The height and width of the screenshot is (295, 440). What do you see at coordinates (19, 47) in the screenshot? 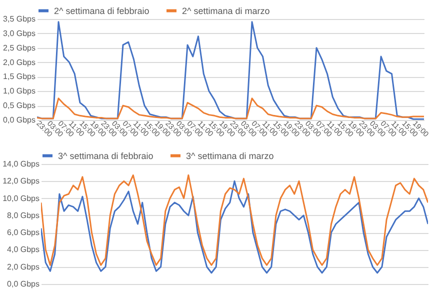
I see `y-tick-label: 2,5 Gbps` at bounding box center [19, 47].